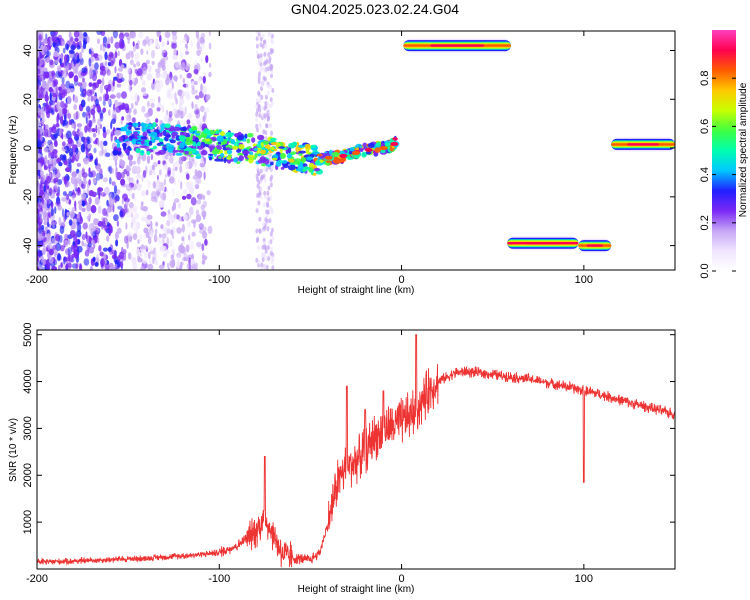  I want to click on y-tick-label: 40, so click(28, 50).